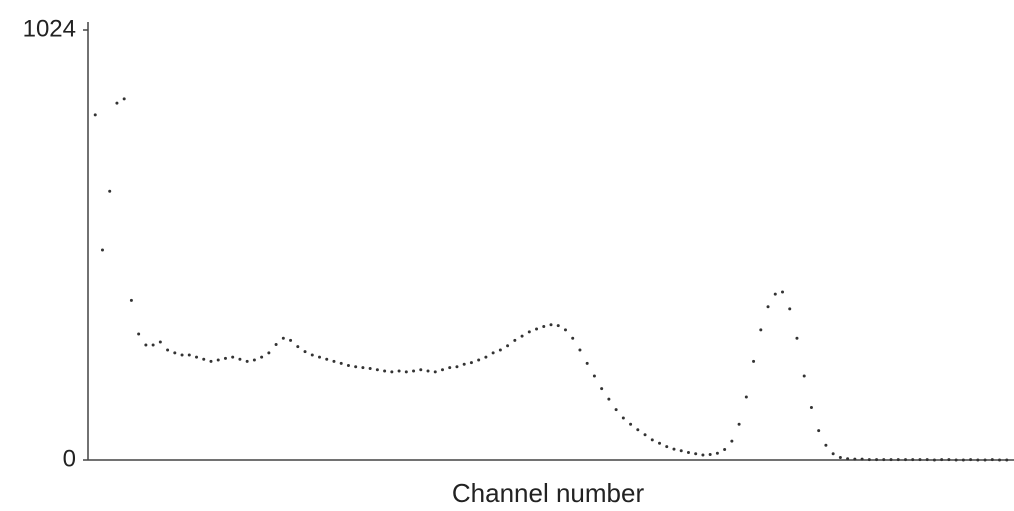  Describe the element at coordinates (49, 28) in the screenshot. I see `y-tick-label: 1024` at that location.